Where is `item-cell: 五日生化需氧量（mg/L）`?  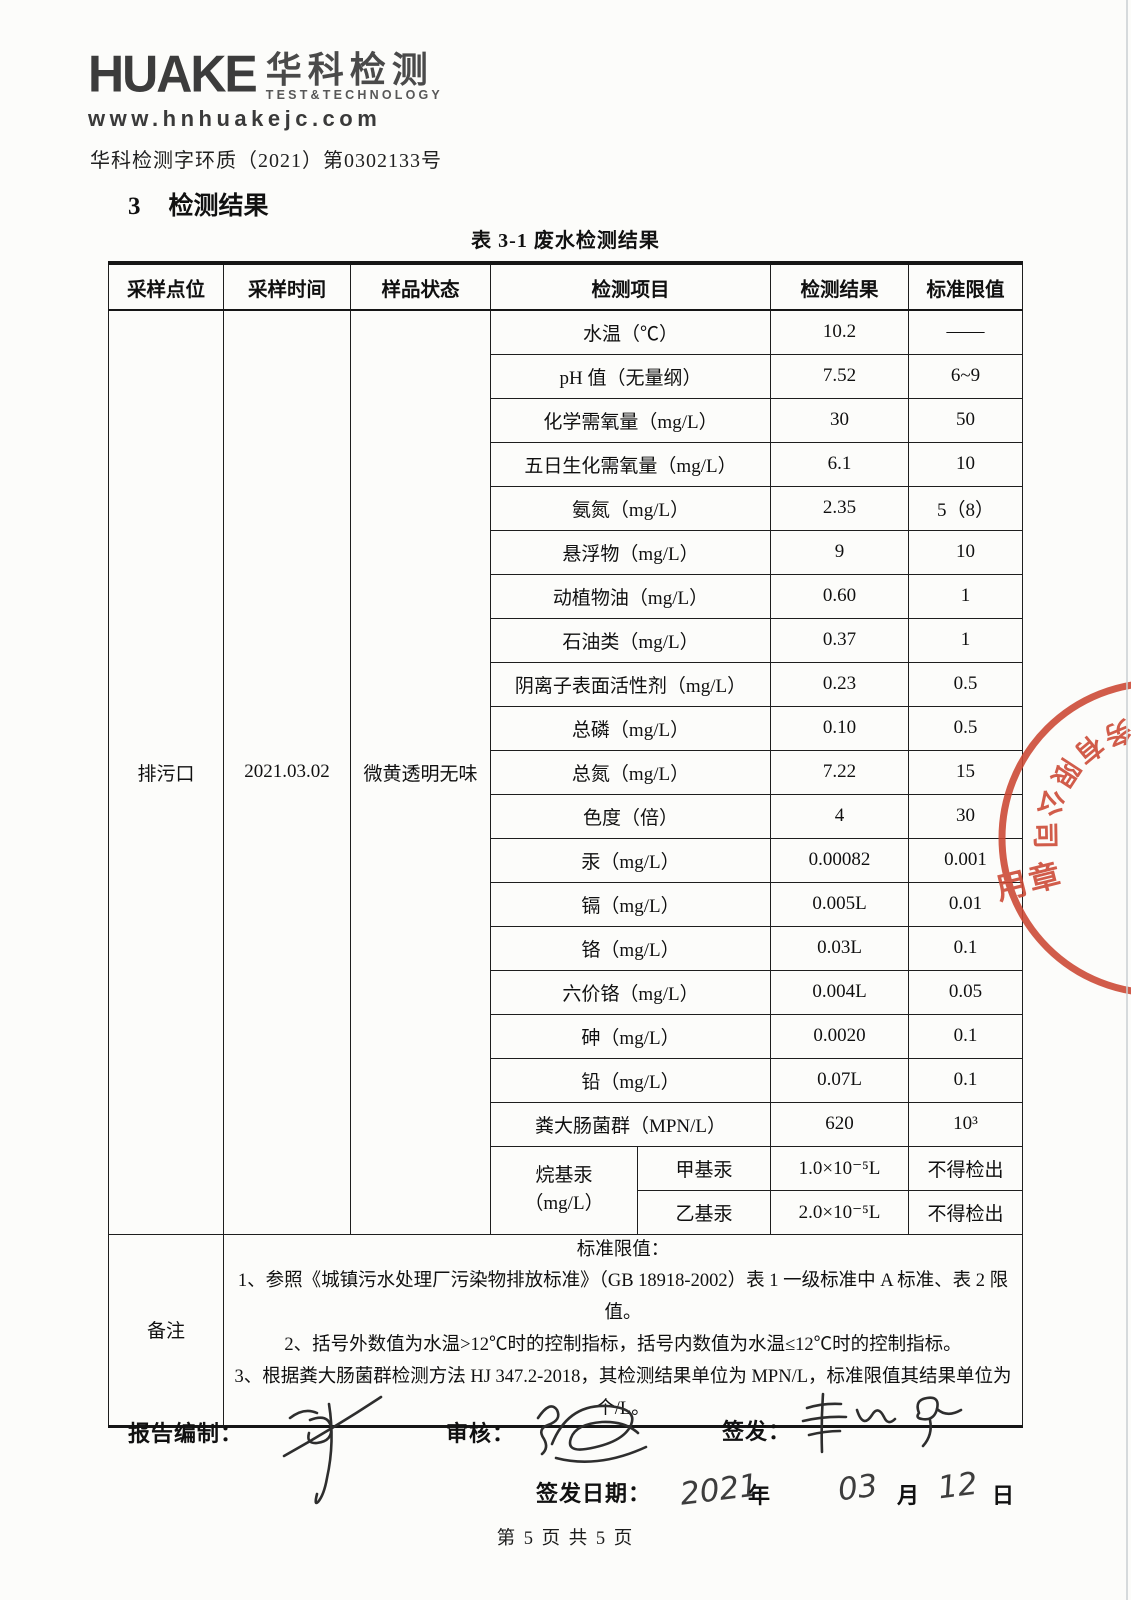
item-cell: 五日生化需氧量（mg/L） is located at coordinates (630, 464).